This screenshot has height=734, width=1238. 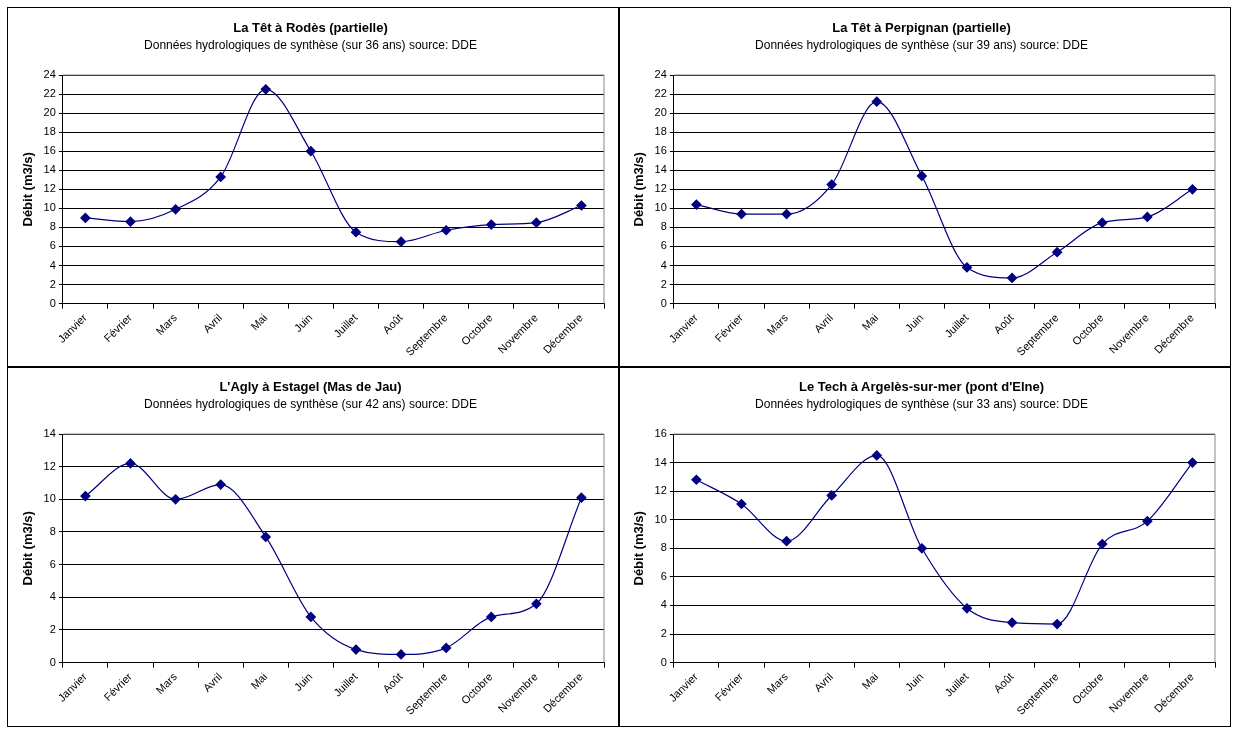 I want to click on chart-subtitle: Données hydrologiques de synthèse (sur 33 ans) source: DDE, so click(x=921, y=404).